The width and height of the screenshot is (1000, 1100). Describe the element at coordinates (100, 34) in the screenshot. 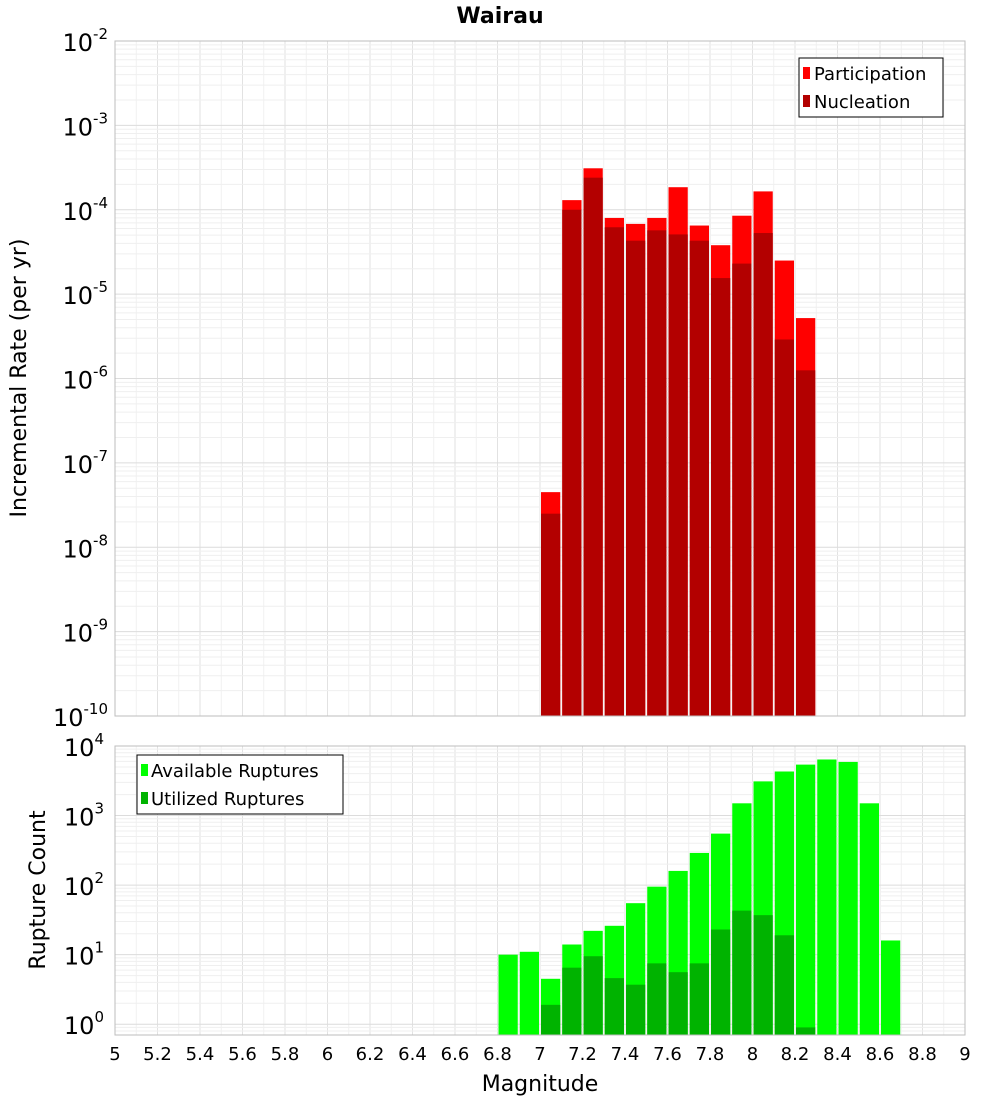

I see `y-tick-exponent: -2` at that location.